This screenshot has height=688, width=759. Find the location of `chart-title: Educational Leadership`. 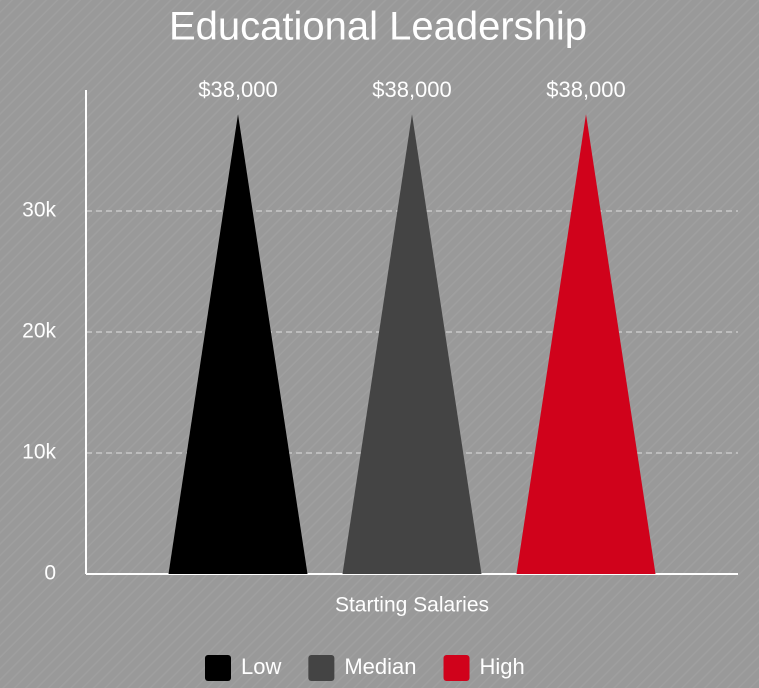

chart-title: Educational Leadership is located at coordinates (378, 27).